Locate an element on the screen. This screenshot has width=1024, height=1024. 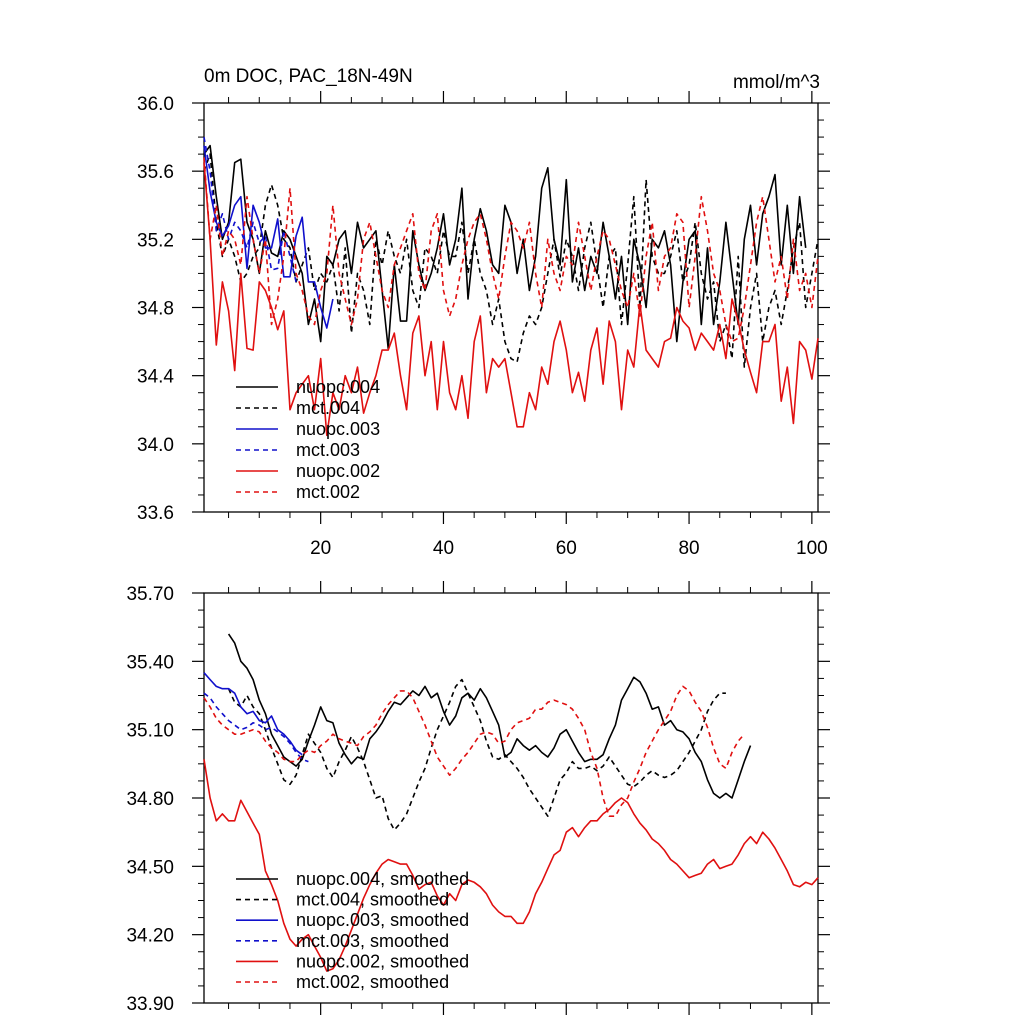
x-tick-label: 80 is located at coordinates (688, 548).